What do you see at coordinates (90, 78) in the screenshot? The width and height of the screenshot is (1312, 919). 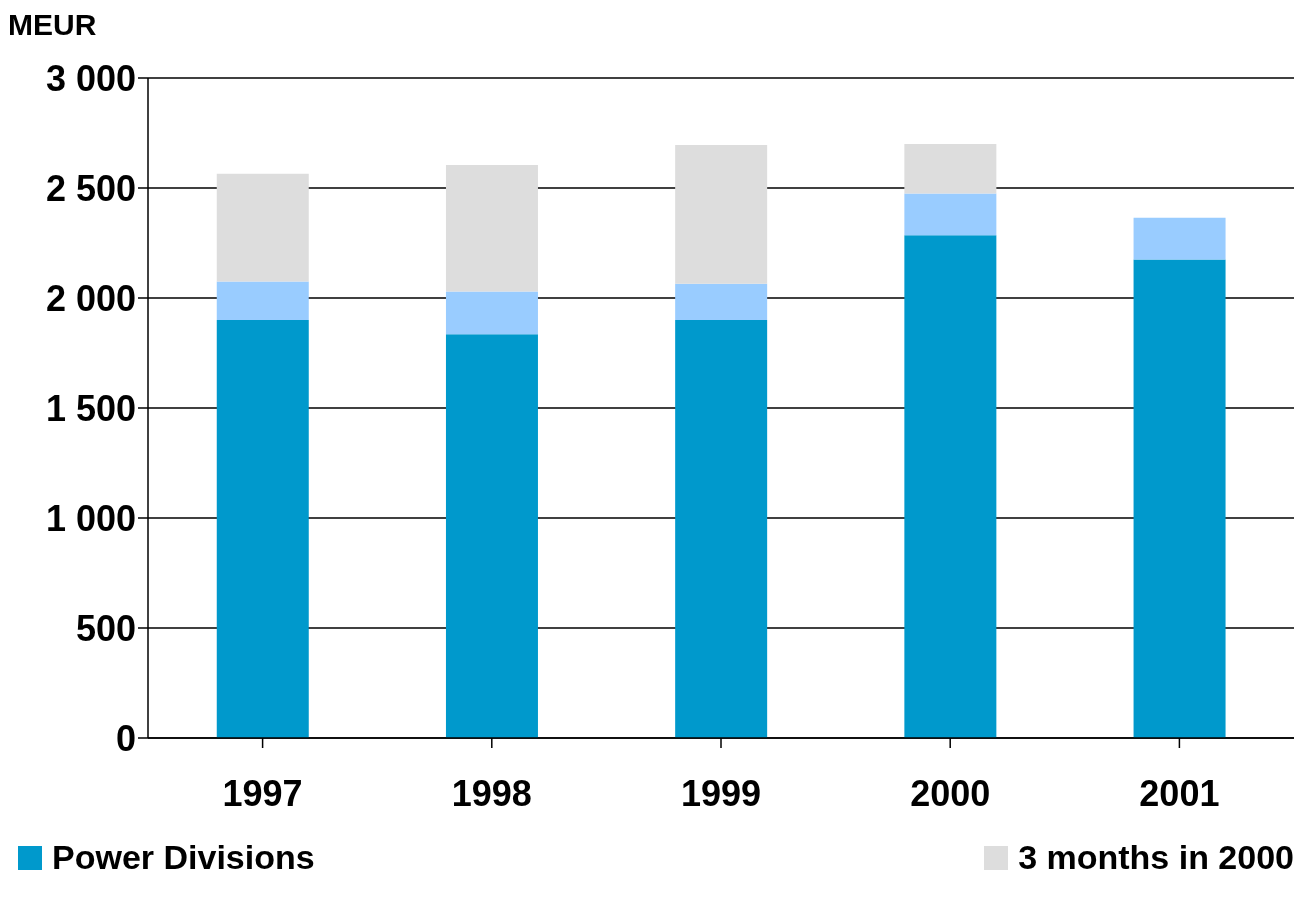 I see `y-tick-label: 3 000` at bounding box center [90, 78].